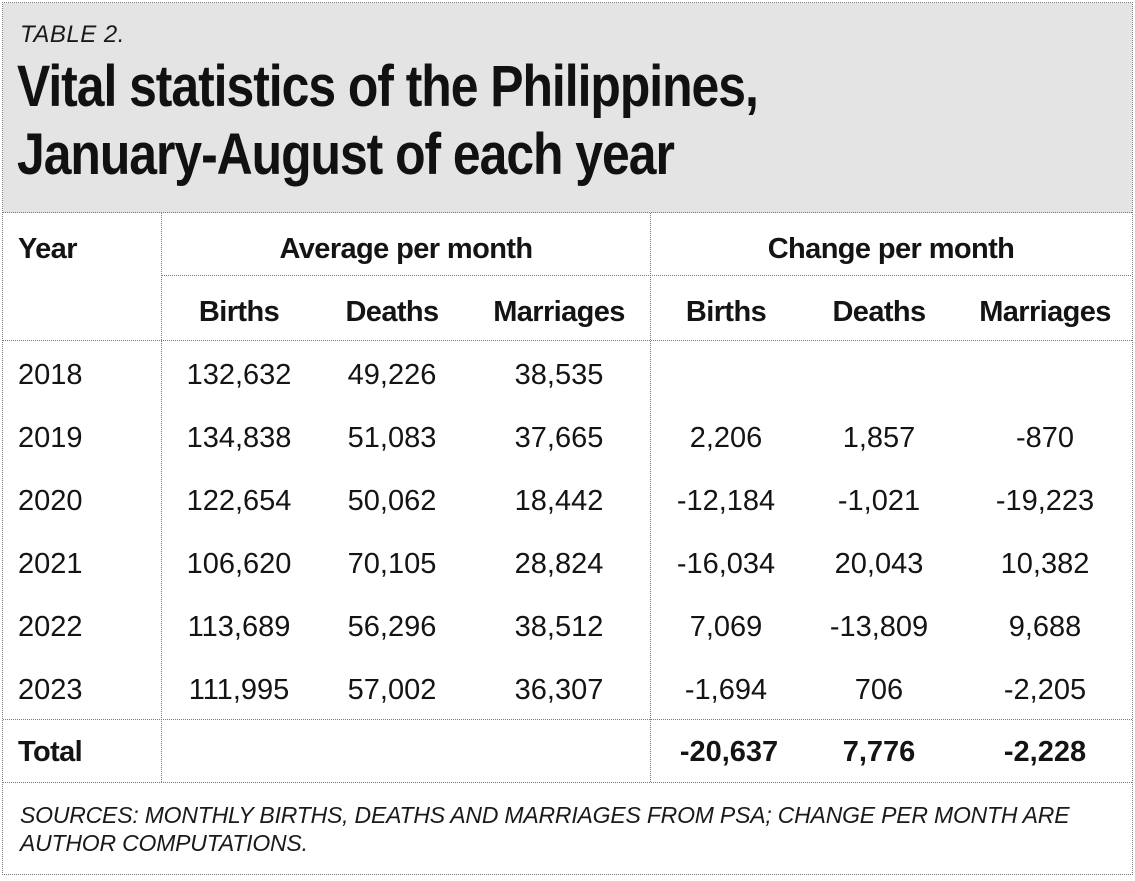  Describe the element at coordinates (559, 564) in the screenshot. I see `row-2021-average-marriages: 28,824` at that location.